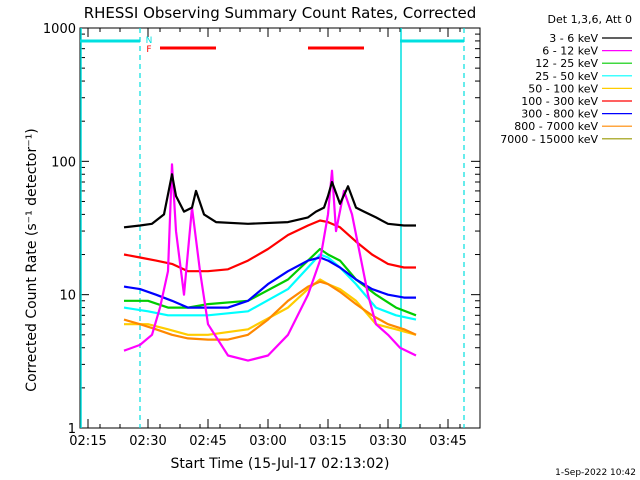  Describe the element at coordinates (63, 162) in the screenshot. I see `y-tick-label: 100` at that location.